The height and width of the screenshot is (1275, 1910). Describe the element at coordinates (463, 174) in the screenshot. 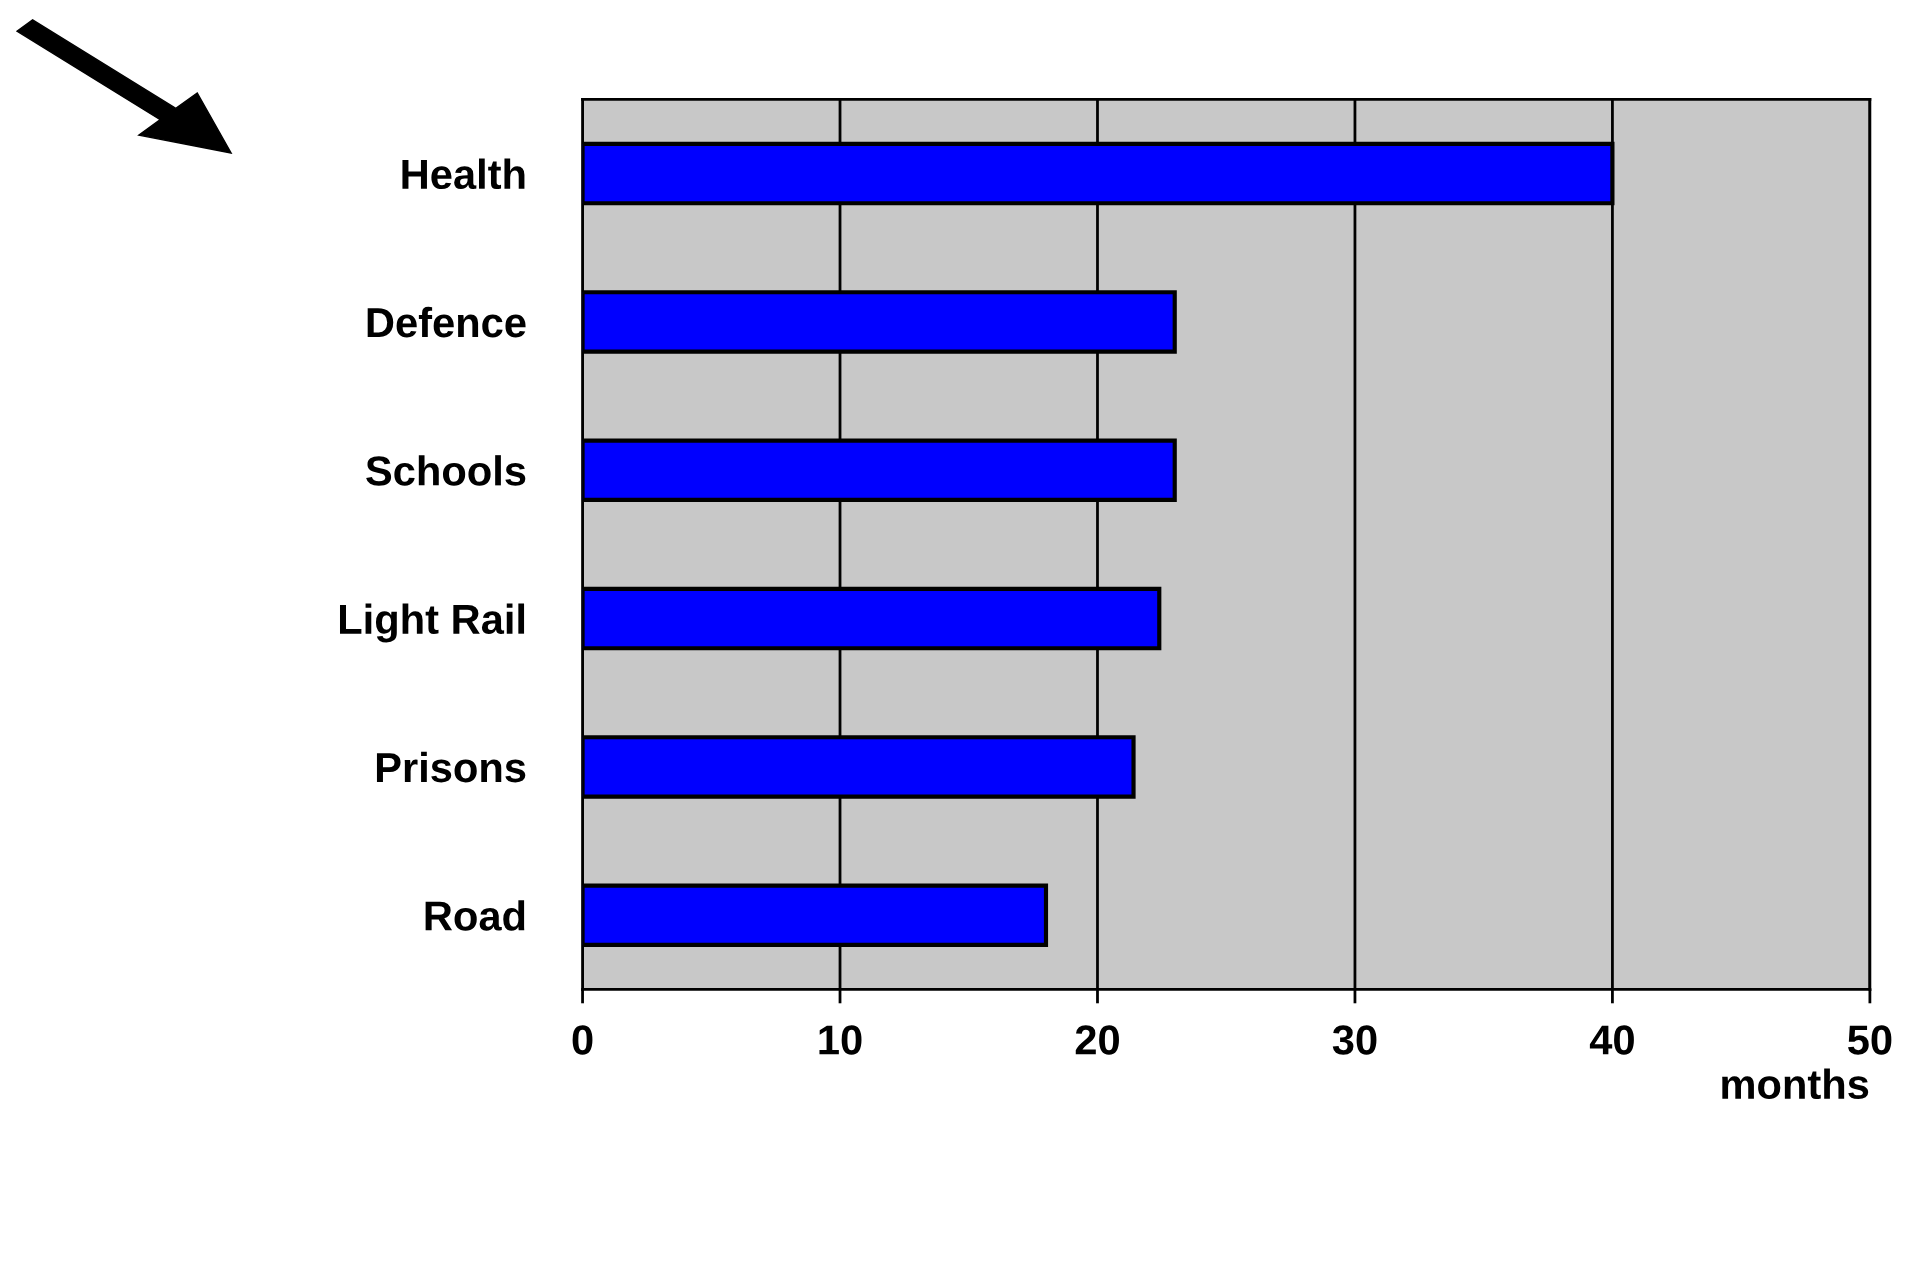

I see `y-tick-label: Health` at that location.